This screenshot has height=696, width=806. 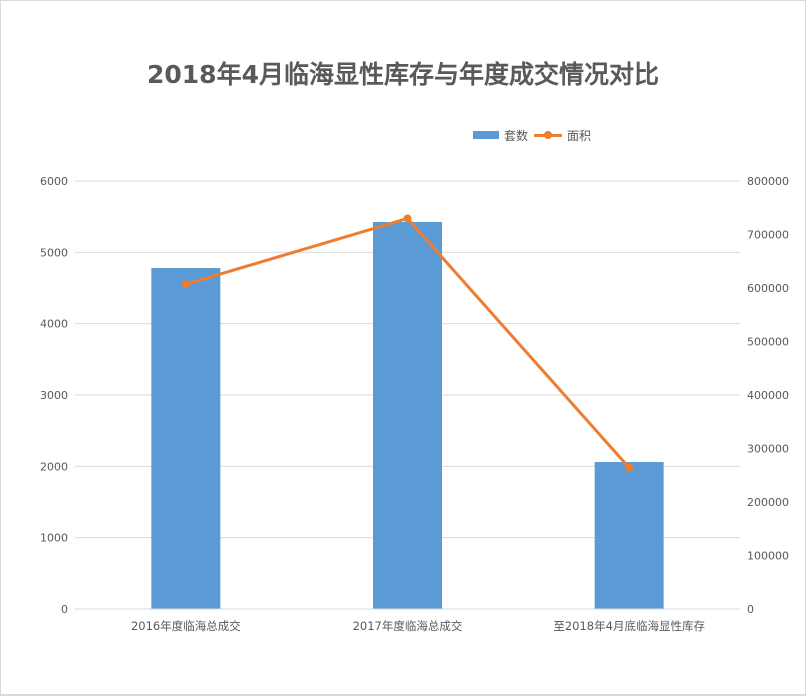 What do you see at coordinates (579, 135) in the screenshot?
I see `legend-label-line: 面积` at bounding box center [579, 135].